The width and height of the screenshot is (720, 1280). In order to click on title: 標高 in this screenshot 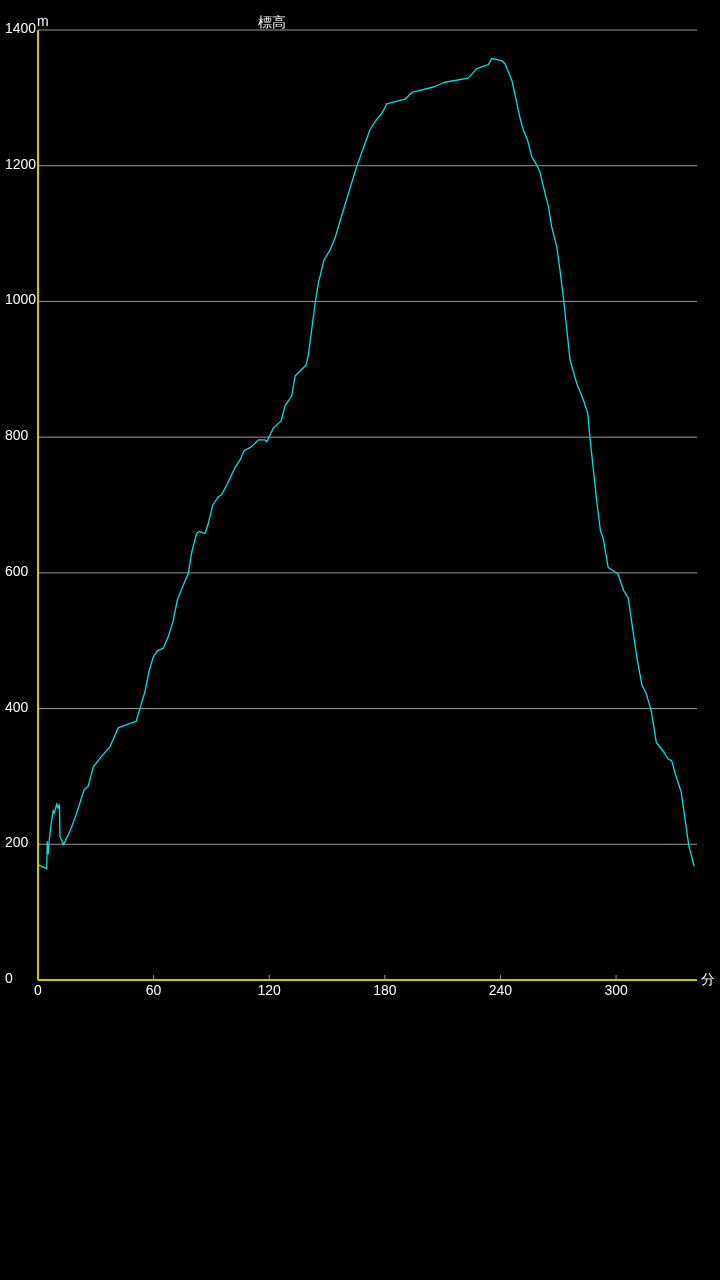, I will do `click(272, 22)`.